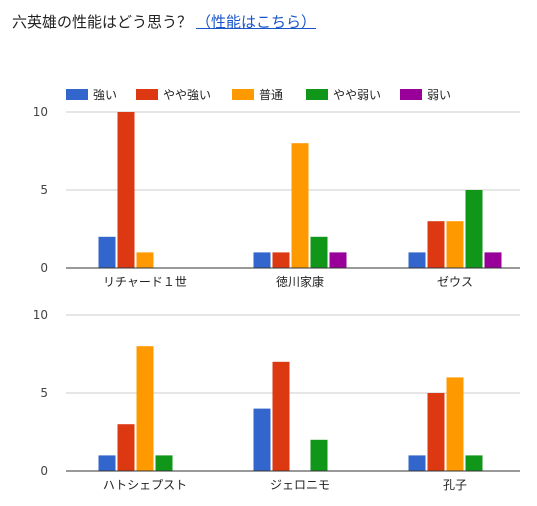 This screenshot has height=506, width=537. Describe the element at coordinates (343, 94) in the screenshot. I see `legend-item-somewhat-weak: やや弱い` at that location.